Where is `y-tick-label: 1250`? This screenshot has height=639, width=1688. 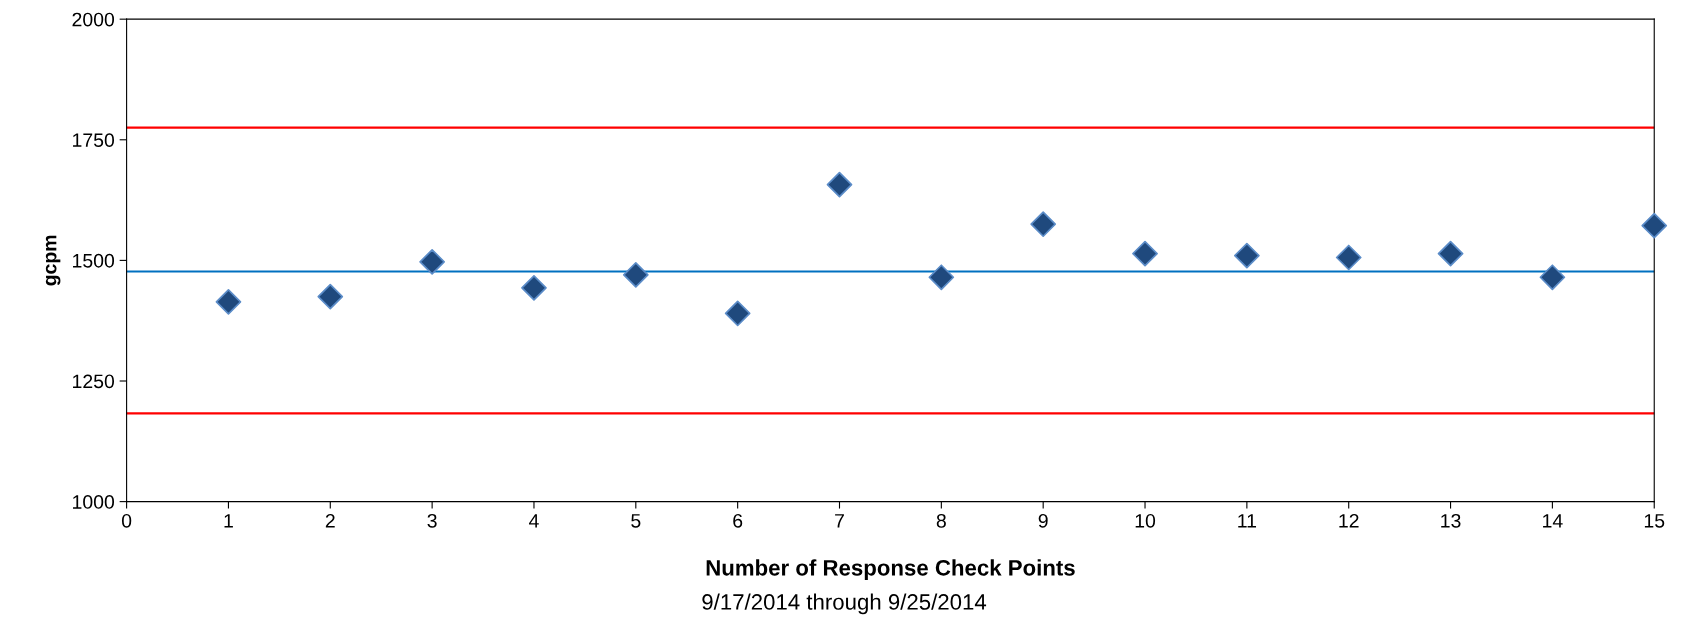
y-tick-label: 1250 is located at coordinates (94, 381).